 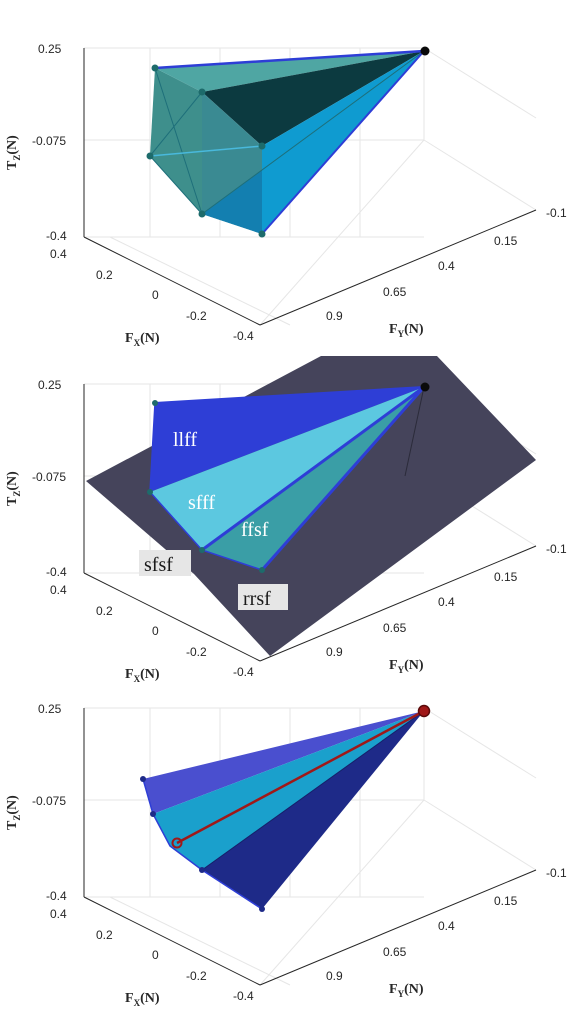 What do you see at coordinates (313, 98) in the screenshot?
I see `face-dark` at bounding box center [313, 98].